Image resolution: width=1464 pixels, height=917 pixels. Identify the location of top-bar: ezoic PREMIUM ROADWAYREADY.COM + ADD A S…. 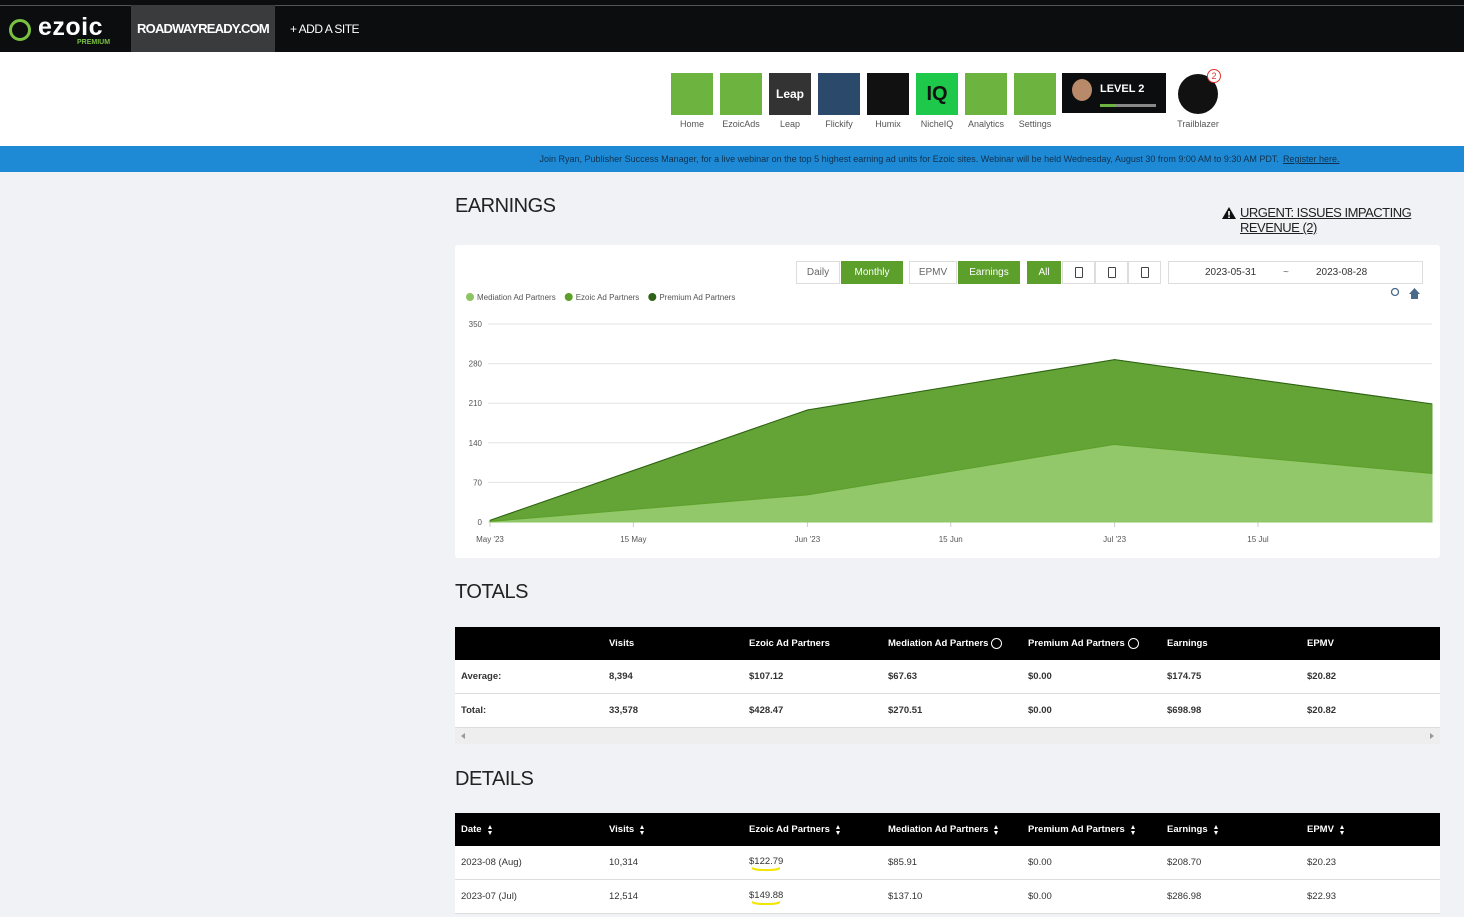
(732, 26).